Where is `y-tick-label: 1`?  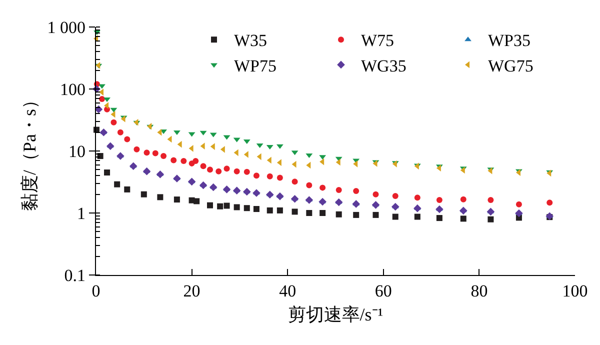
y-tick-label: 1 is located at coordinates (81, 213).